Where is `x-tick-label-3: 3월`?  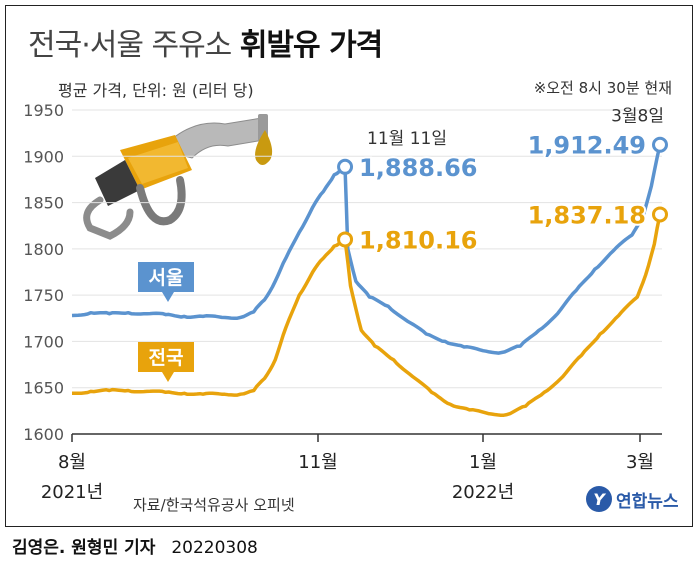 x-tick-label-3: 3월 is located at coordinates (640, 462).